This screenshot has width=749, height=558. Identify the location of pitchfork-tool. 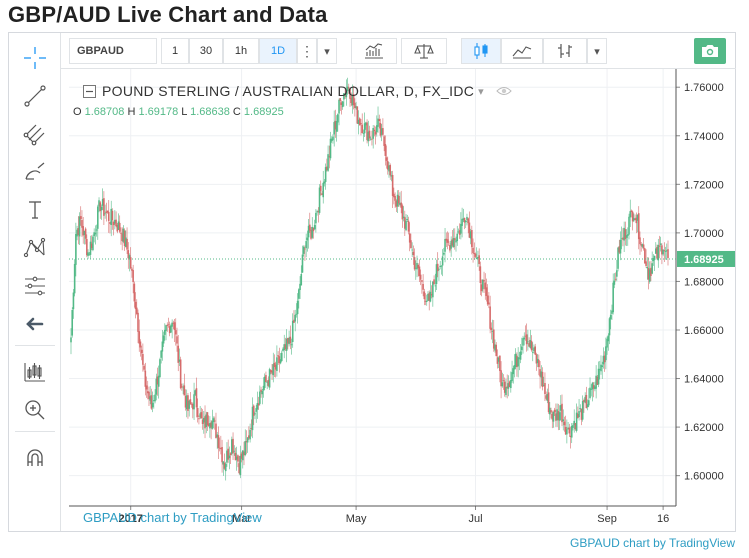
(35, 134).